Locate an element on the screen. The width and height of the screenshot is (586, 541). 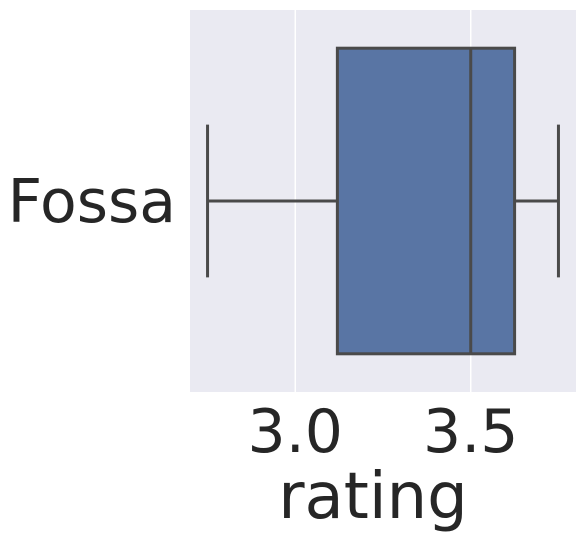
x-tick-label: 3.5 is located at coordinates (470, 432).